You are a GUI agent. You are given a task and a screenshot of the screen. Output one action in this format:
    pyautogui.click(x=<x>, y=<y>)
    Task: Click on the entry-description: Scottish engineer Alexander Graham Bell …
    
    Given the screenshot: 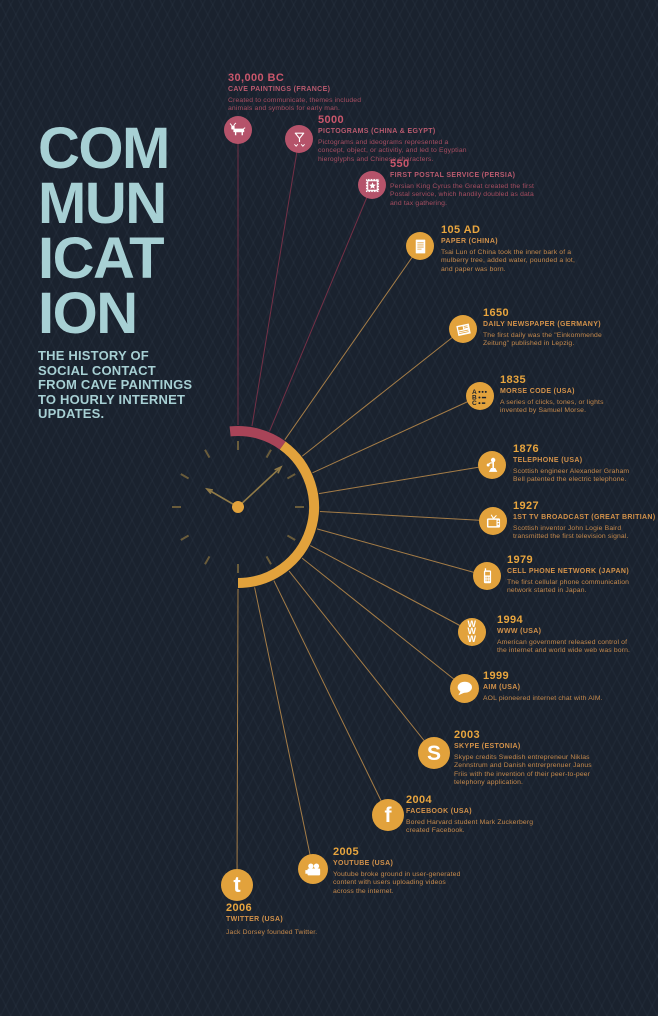 What is the action you would take?
    pyautogui.click(x=571, y=476)
    